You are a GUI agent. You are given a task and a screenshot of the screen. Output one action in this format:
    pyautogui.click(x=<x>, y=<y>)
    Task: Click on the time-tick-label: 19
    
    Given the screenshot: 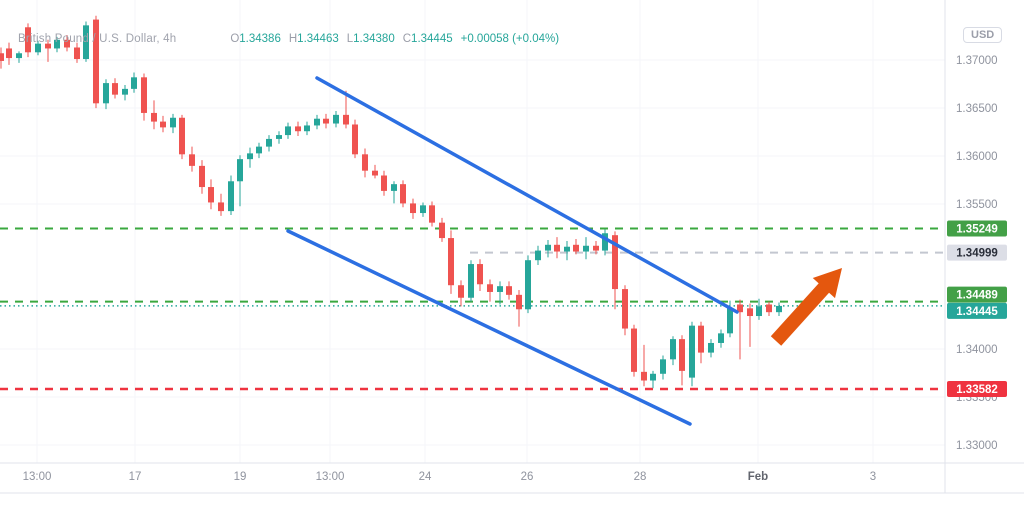 What is the action you would take?
    pyautogui.click(x=240, y=477)
    